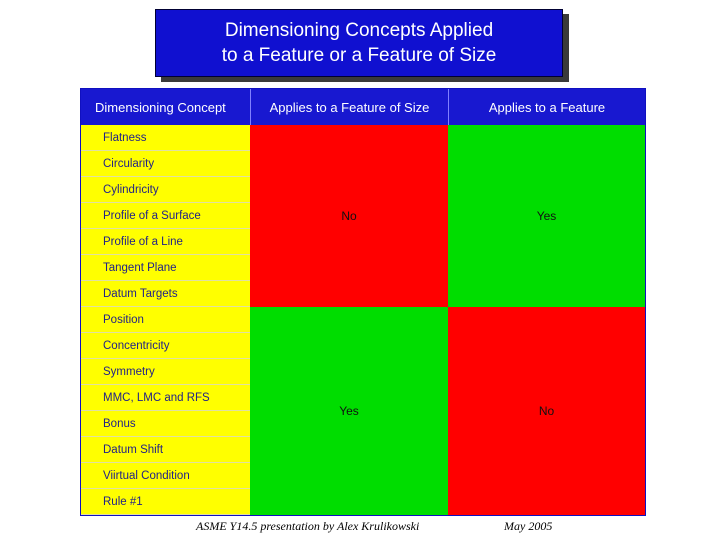 Image resolution: width=720 pixels, height=540 pixels. I want to click on concept-position: Position, so click(165, 320).